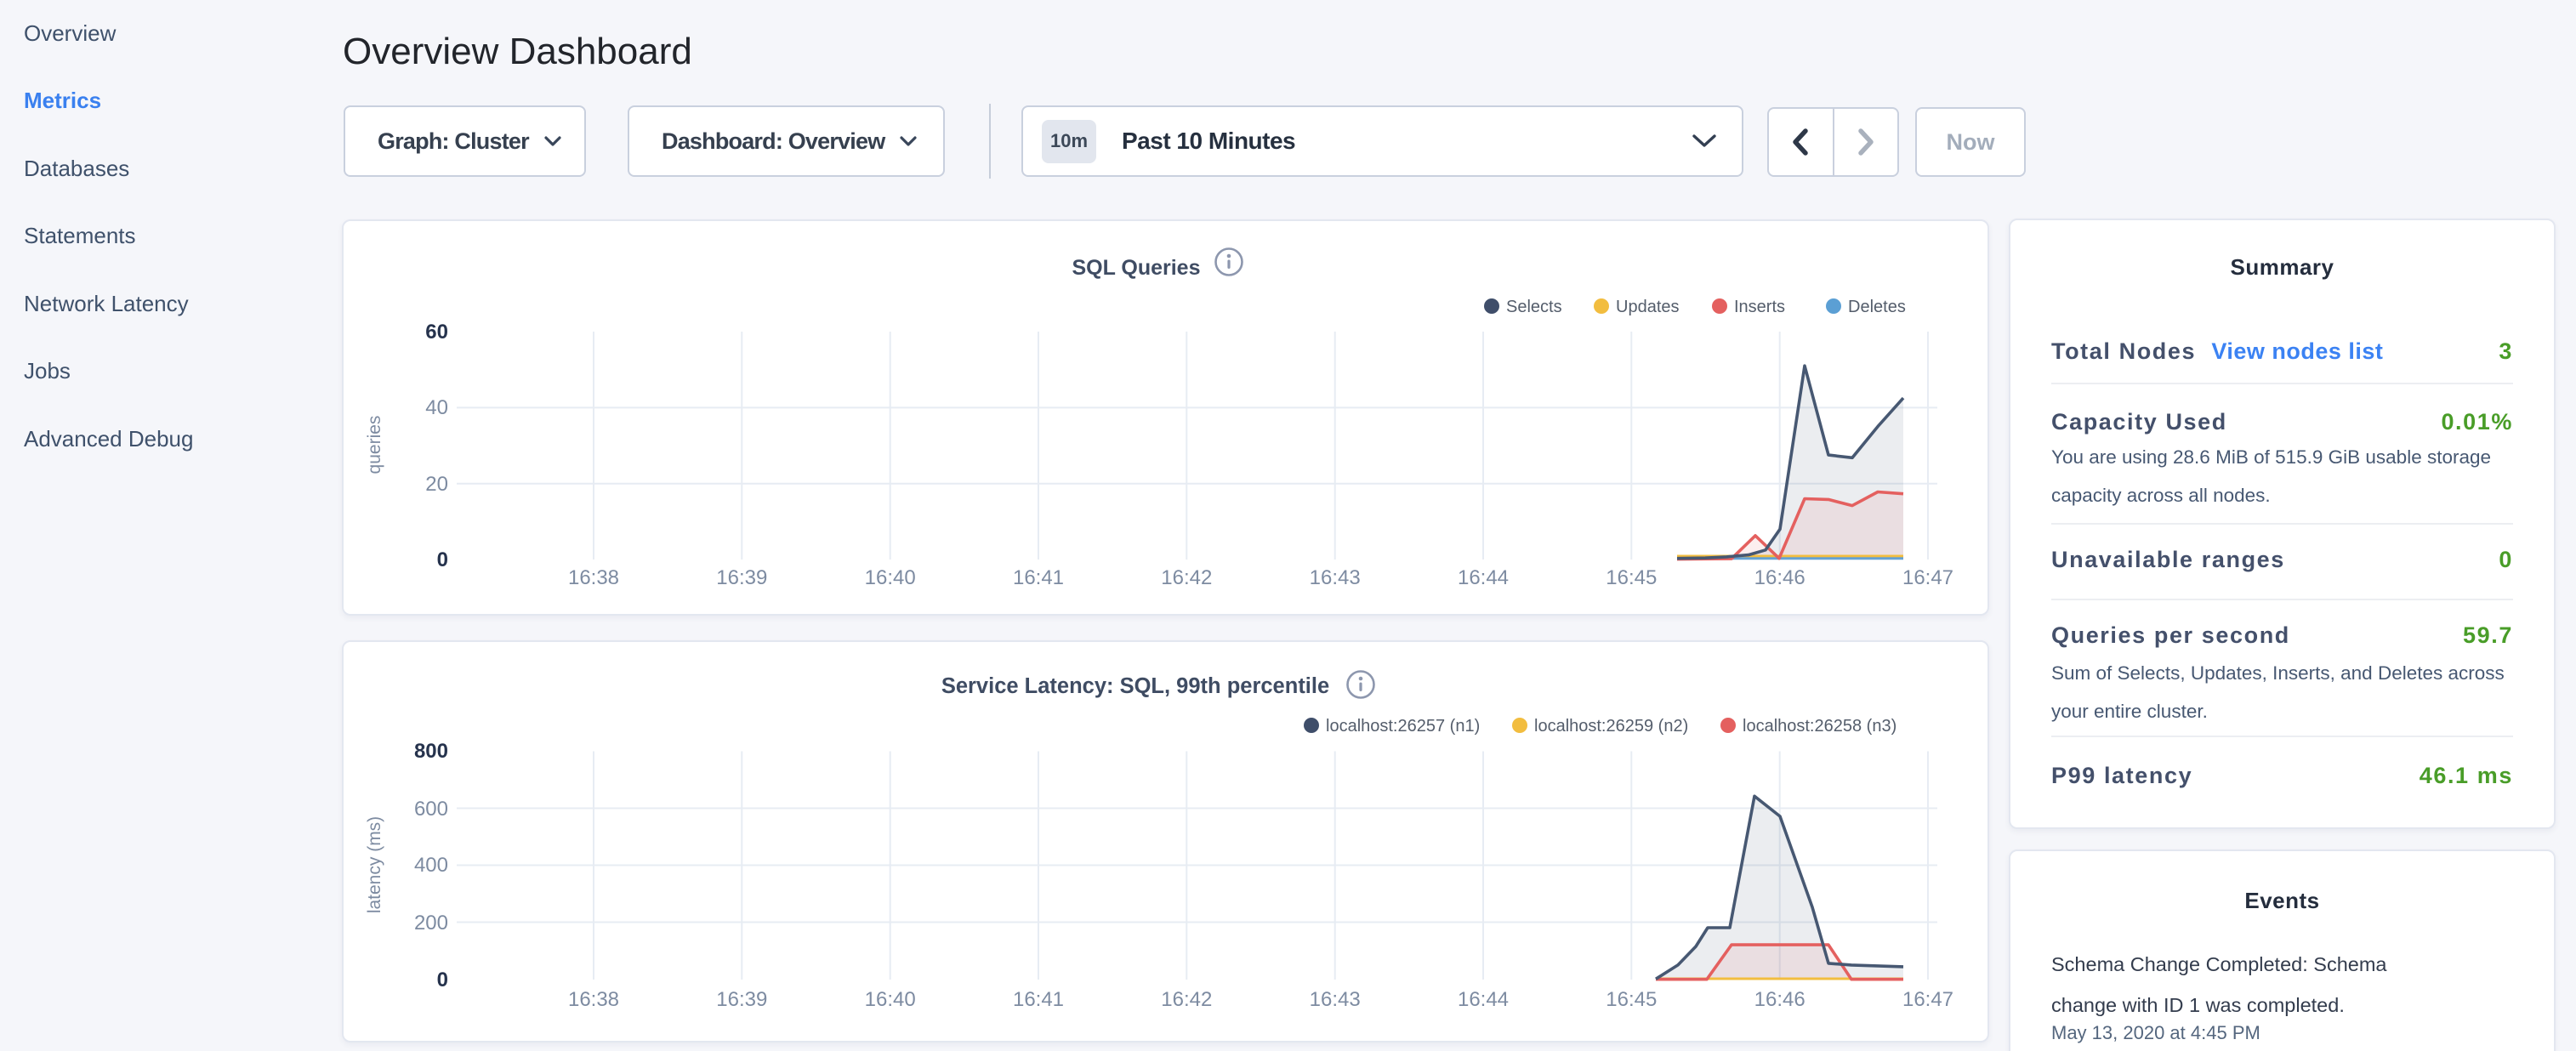 The height and width of the screenshot is (1051, 2576). What do you see at coordinates (1759, 307) in the screenshot?
I see `svg-text: Inserts` at bounding box center [1759, 307].